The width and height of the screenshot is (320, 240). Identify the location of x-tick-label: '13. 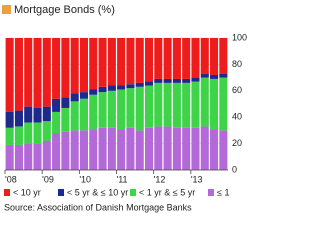
(197, 179).